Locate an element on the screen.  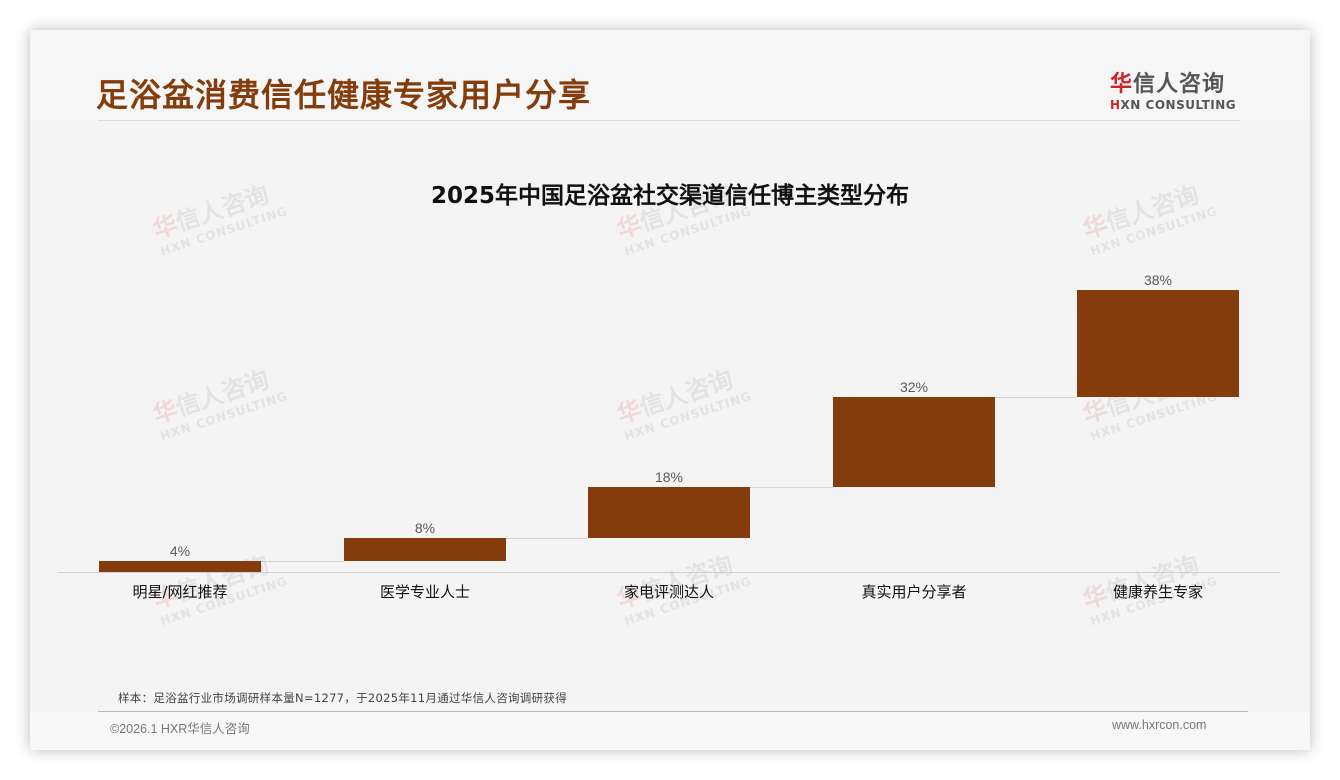
logo-en: HXN CONSULTING is located at coordinates (1175, 105).